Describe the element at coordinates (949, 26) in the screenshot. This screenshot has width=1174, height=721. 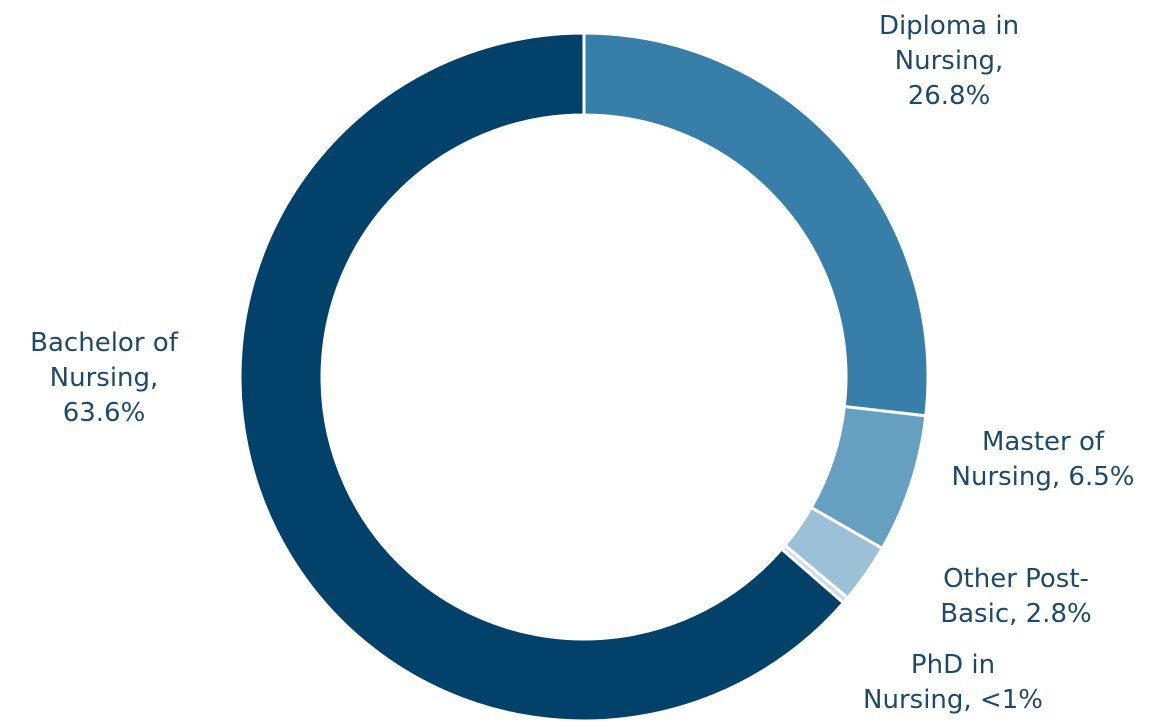
I see `slice-label-line: Diploma in` at that location.